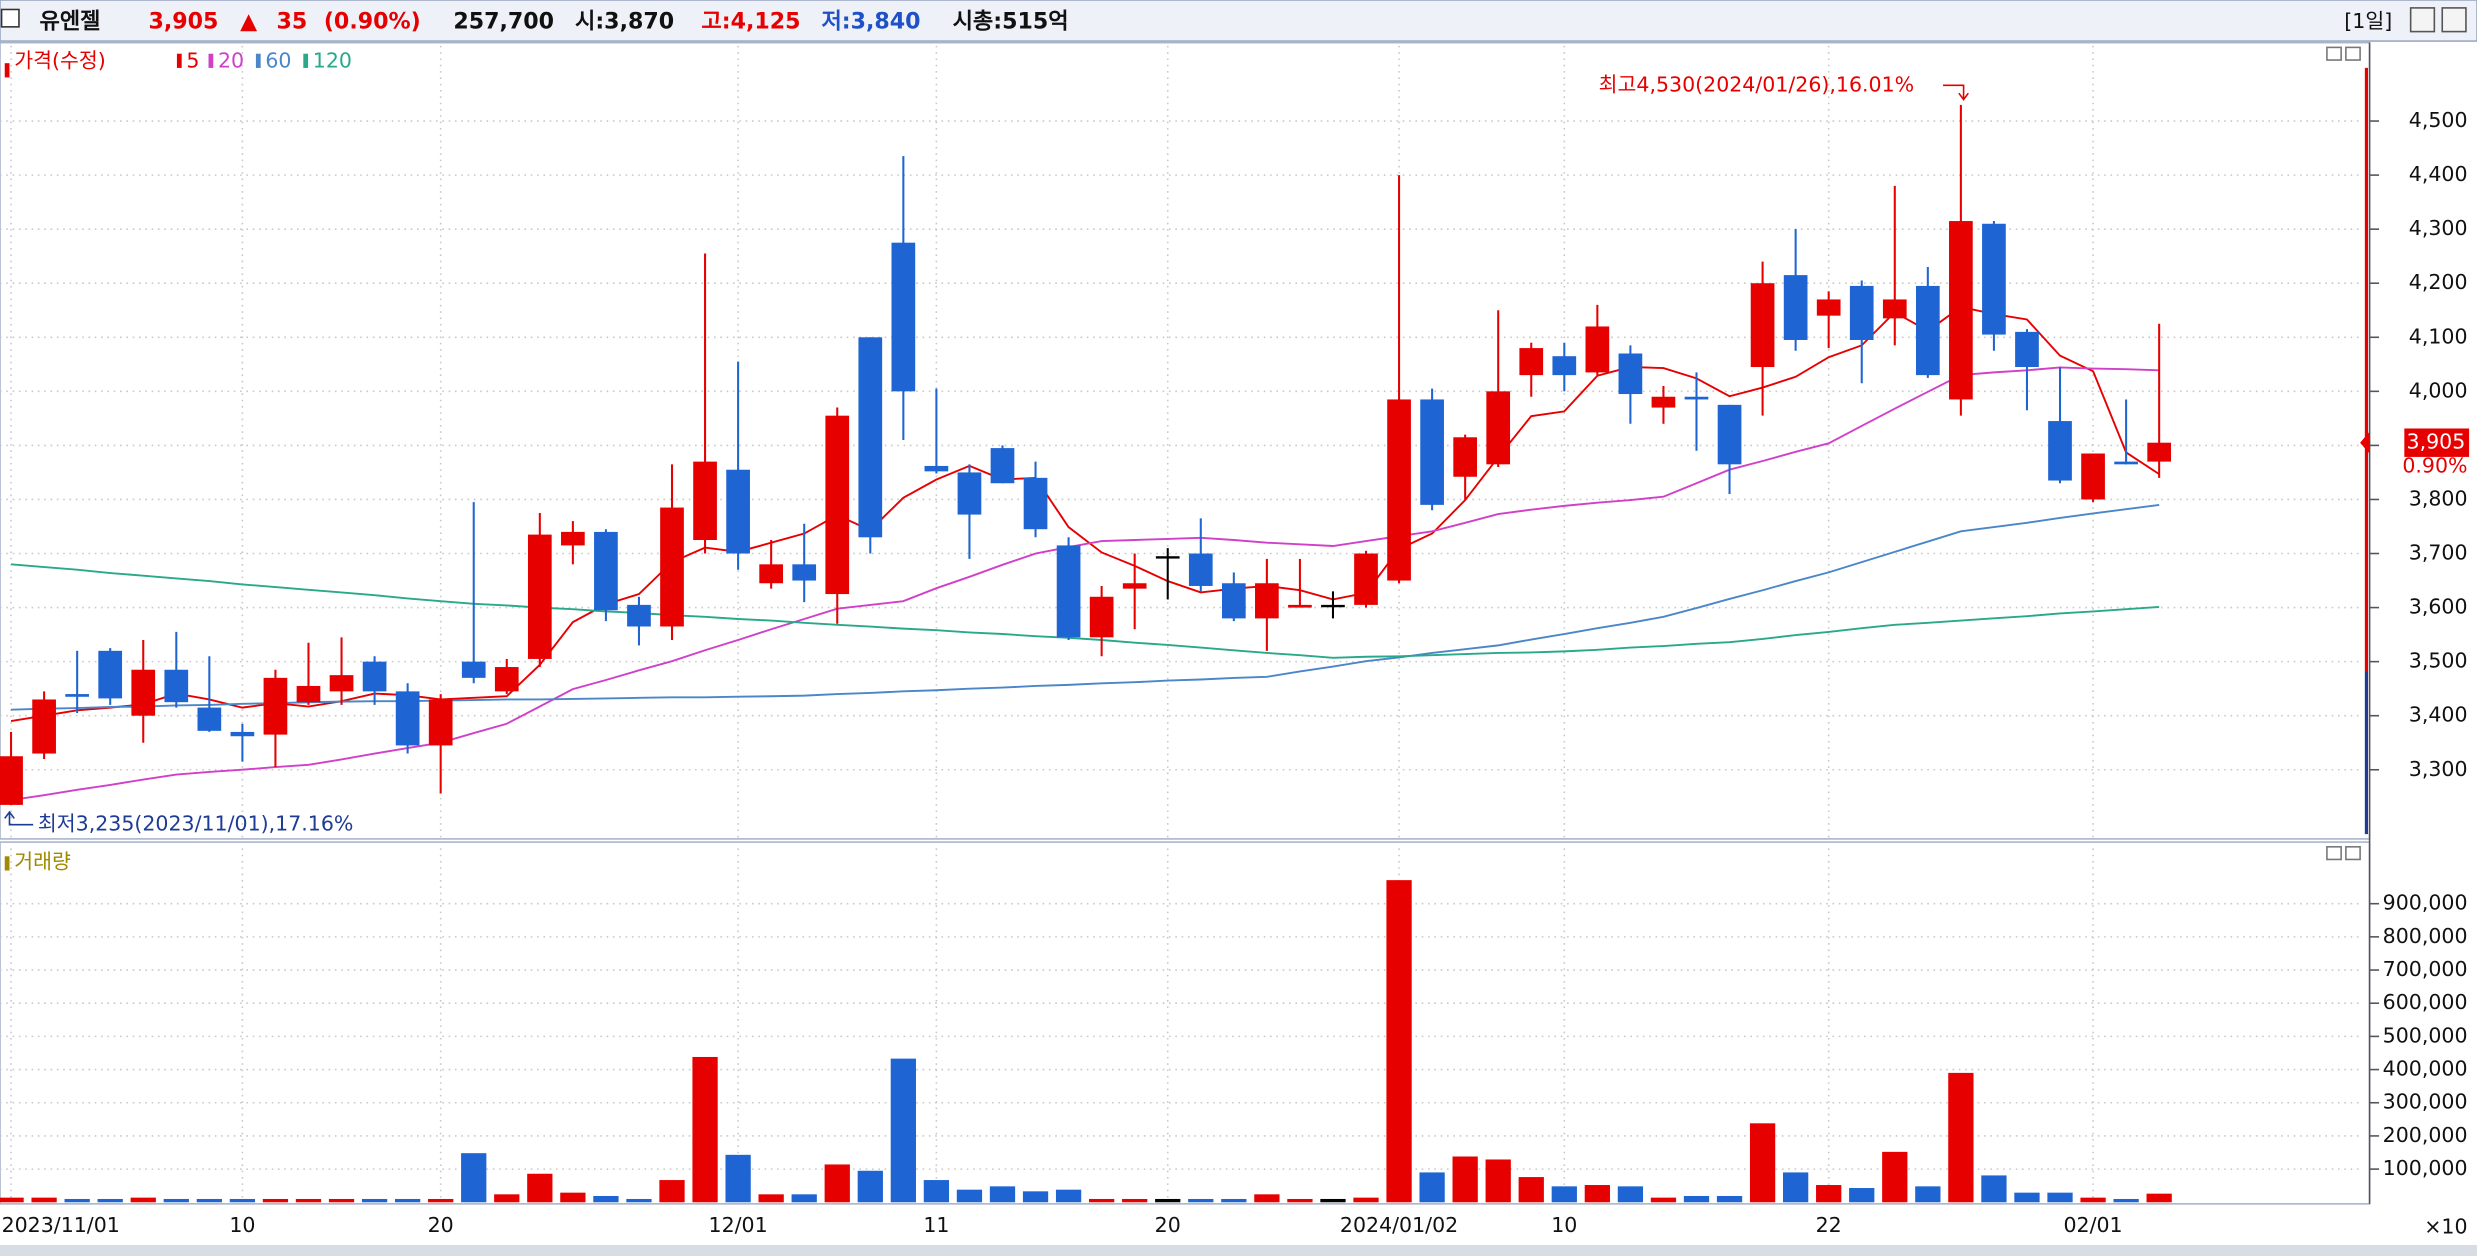 This screenshot has height=1256, width=2477. I want to click on volume: 257,700, so click(503, 22).